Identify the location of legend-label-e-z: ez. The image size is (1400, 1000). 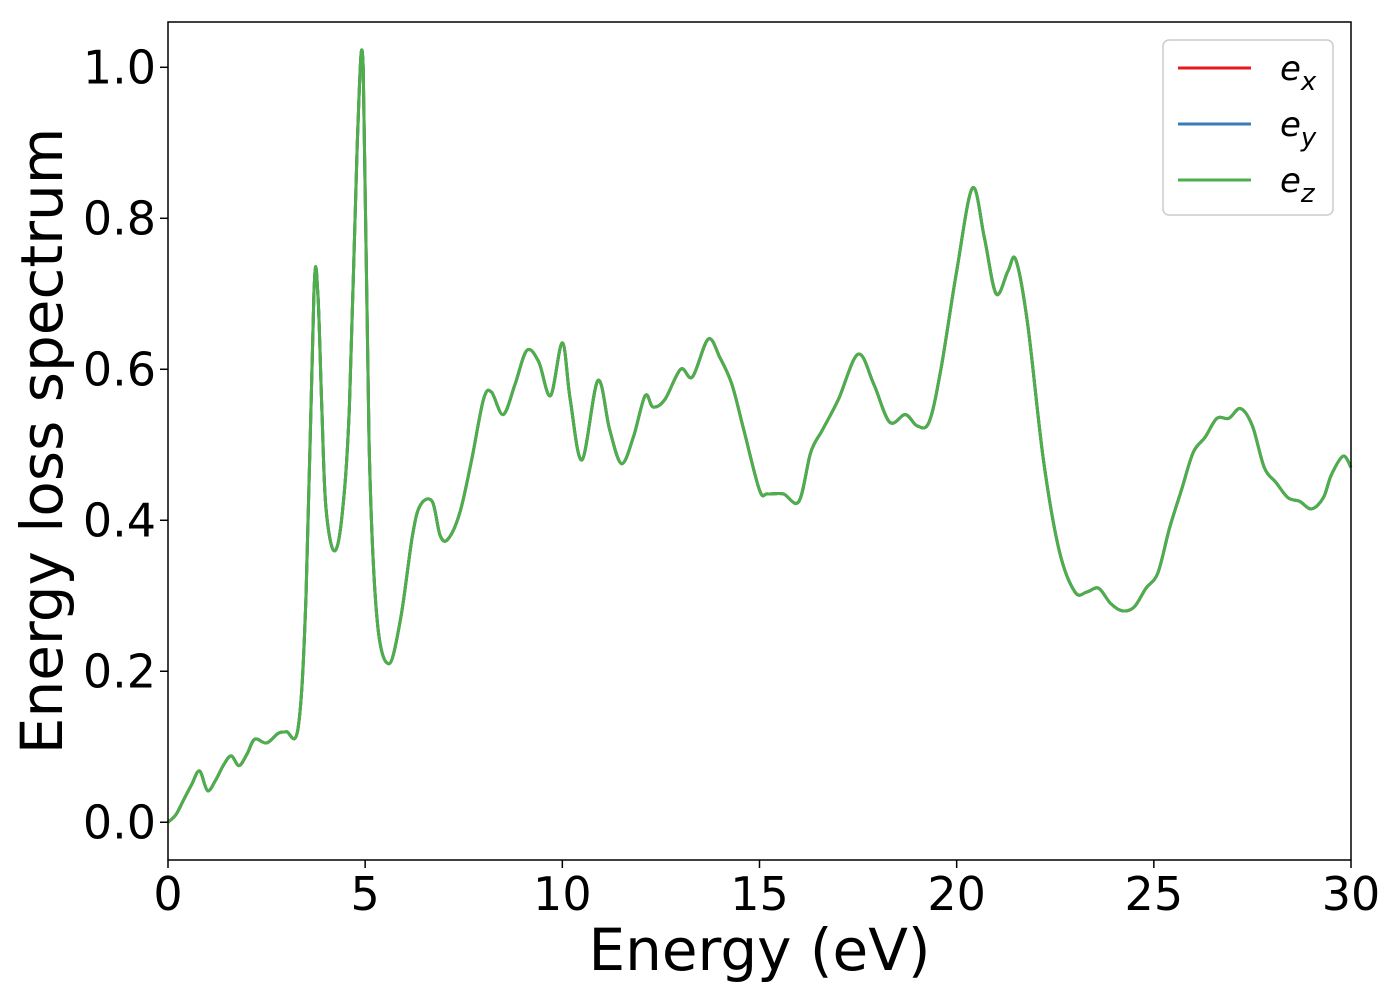
(1298, 185).